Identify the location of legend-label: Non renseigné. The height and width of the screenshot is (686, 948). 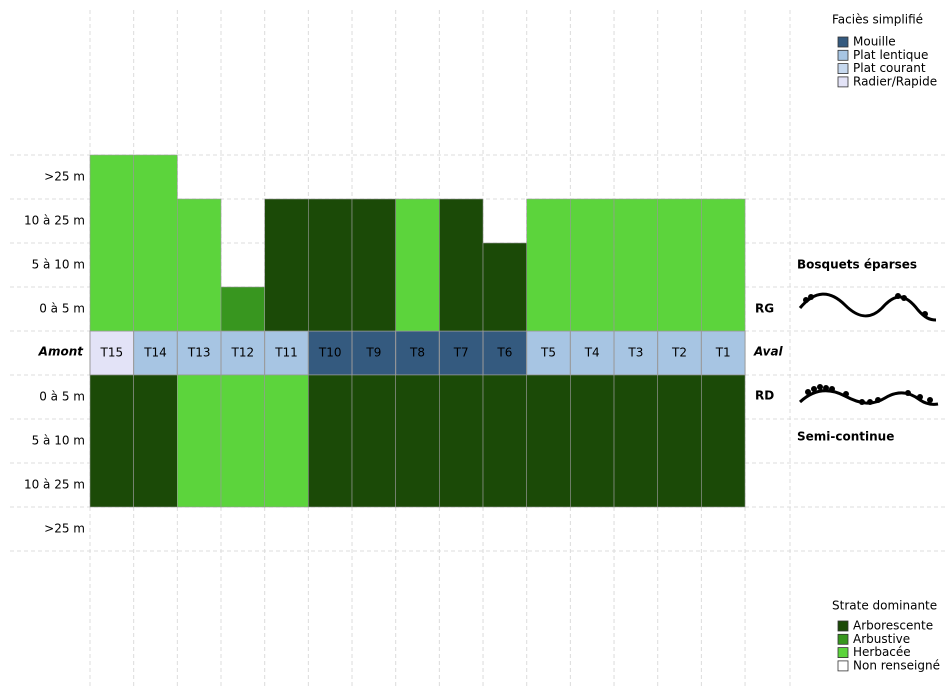
(896, 665).